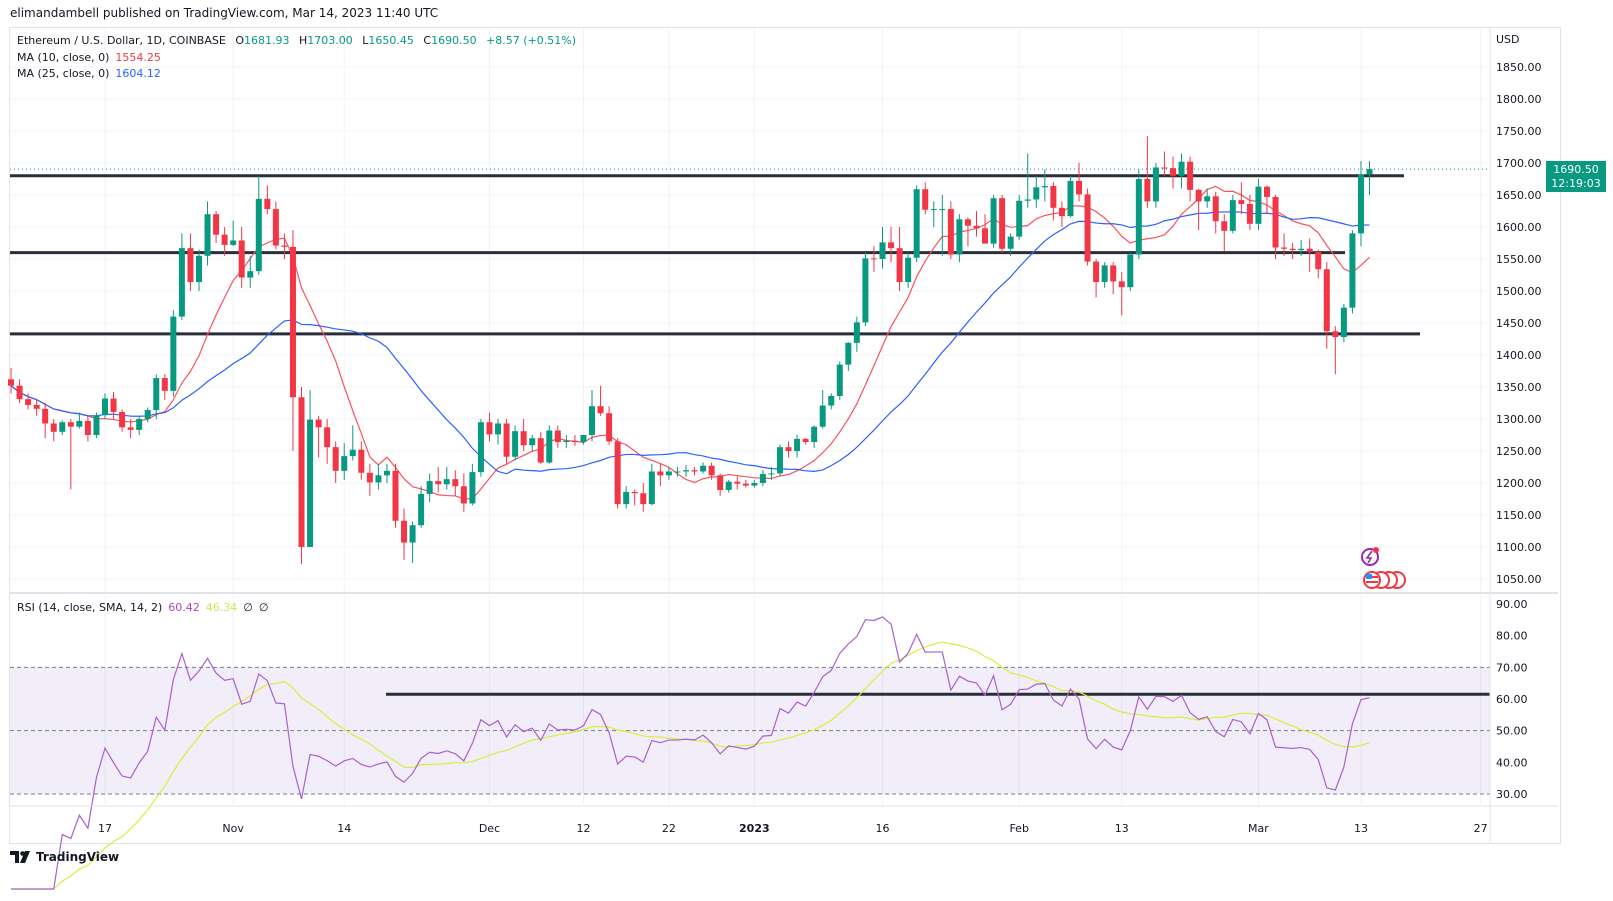 This screenshot has height=901, width=1613. I want to click on ma25-legend: MA (25, close, 0) 1604.12, so click(92, 73).